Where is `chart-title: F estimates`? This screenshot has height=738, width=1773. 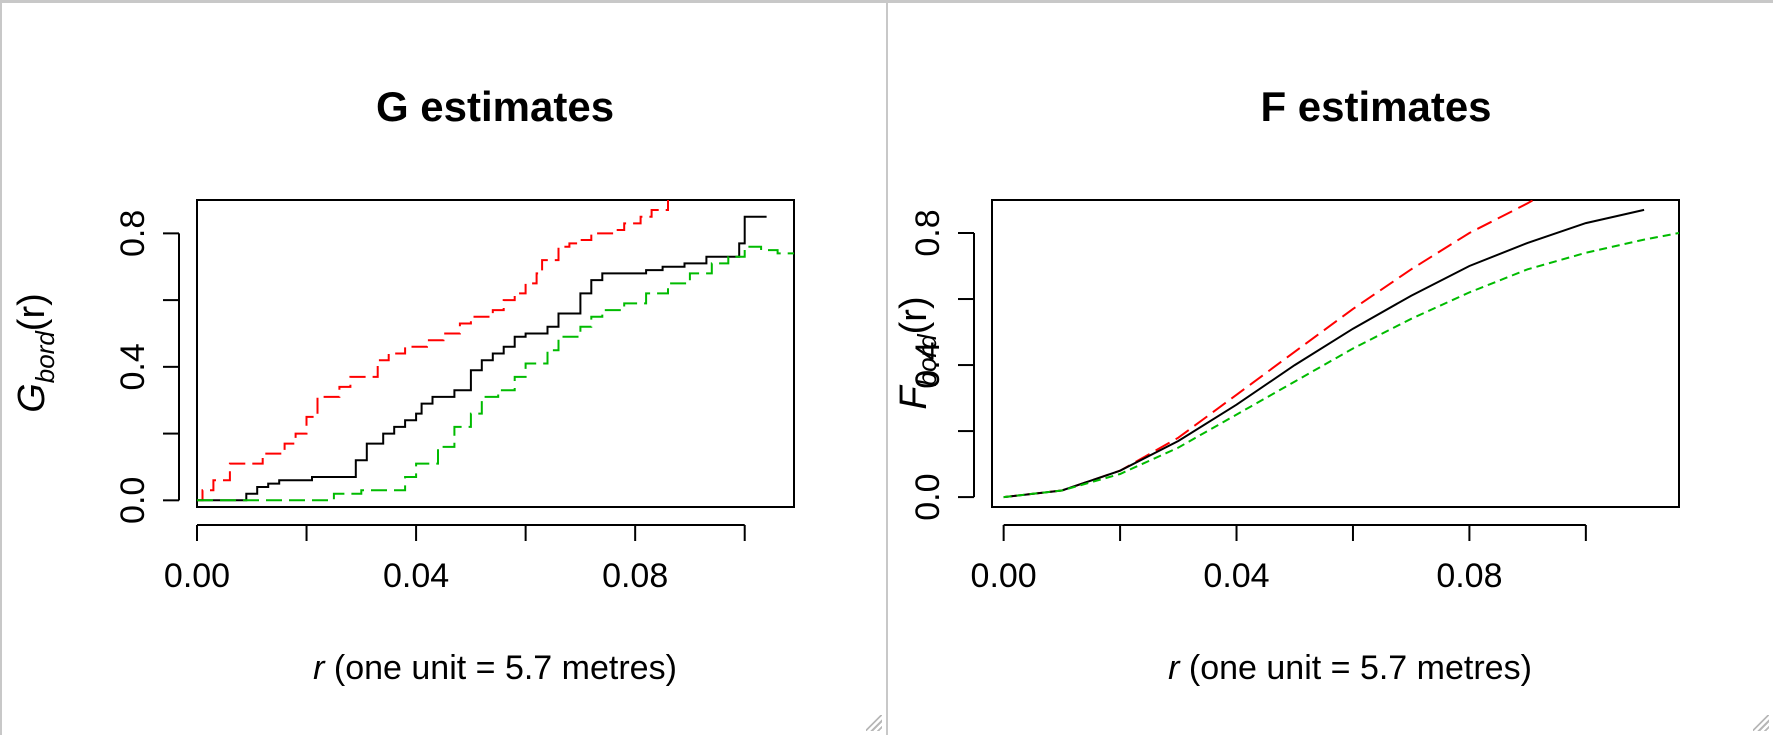
chart-title: F estimates is located at coordinates (1375, 106).